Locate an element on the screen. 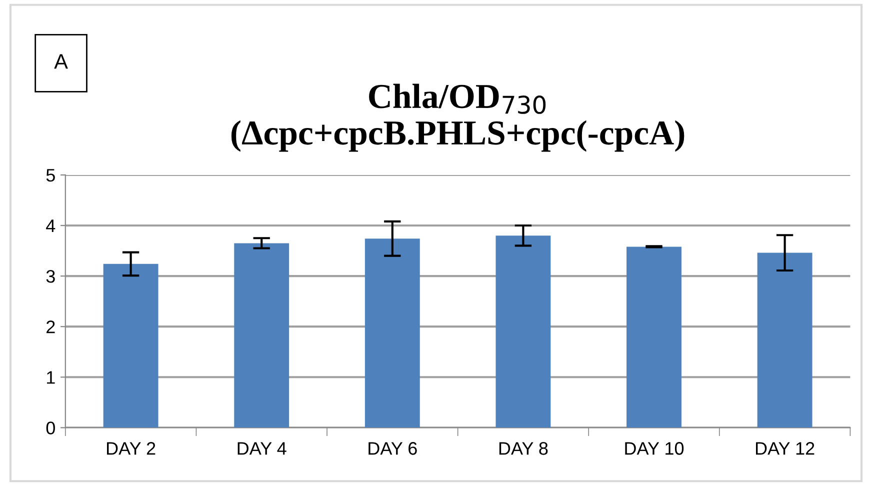  text: A is located at coordinates (61, 61).